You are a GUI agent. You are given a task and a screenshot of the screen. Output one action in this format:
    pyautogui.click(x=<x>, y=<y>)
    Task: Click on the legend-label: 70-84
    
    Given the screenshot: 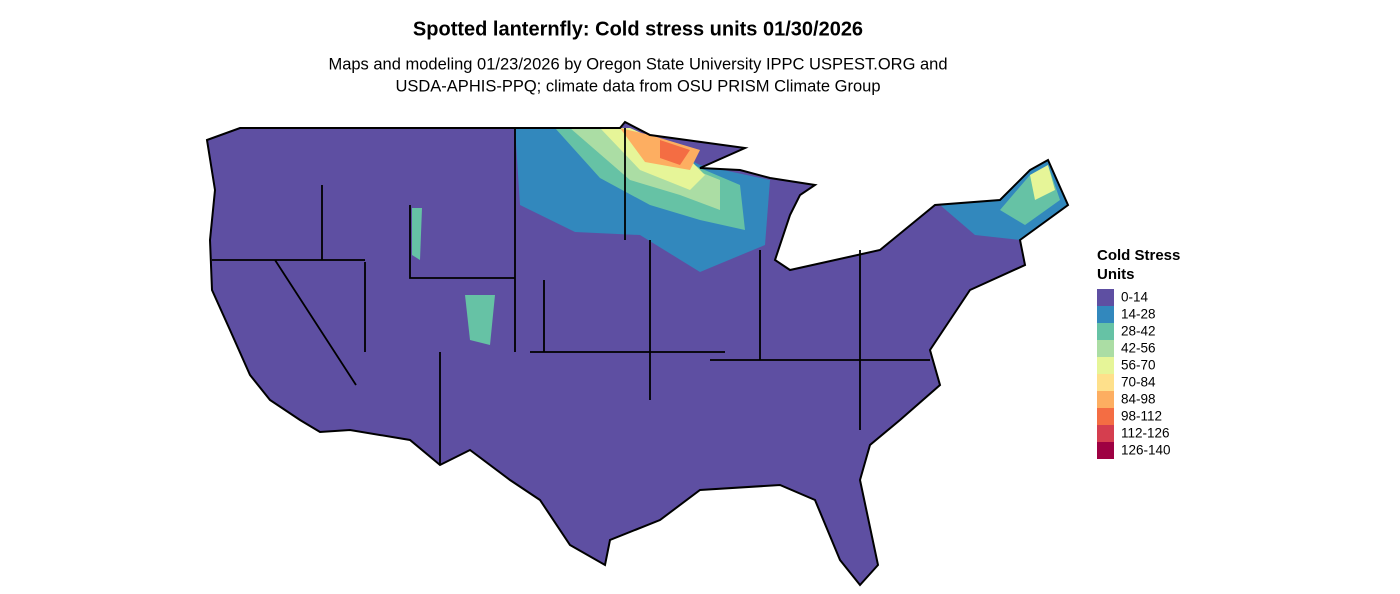 What is the action you would take?
    pyautogui.click(x=1138, y=382)
    